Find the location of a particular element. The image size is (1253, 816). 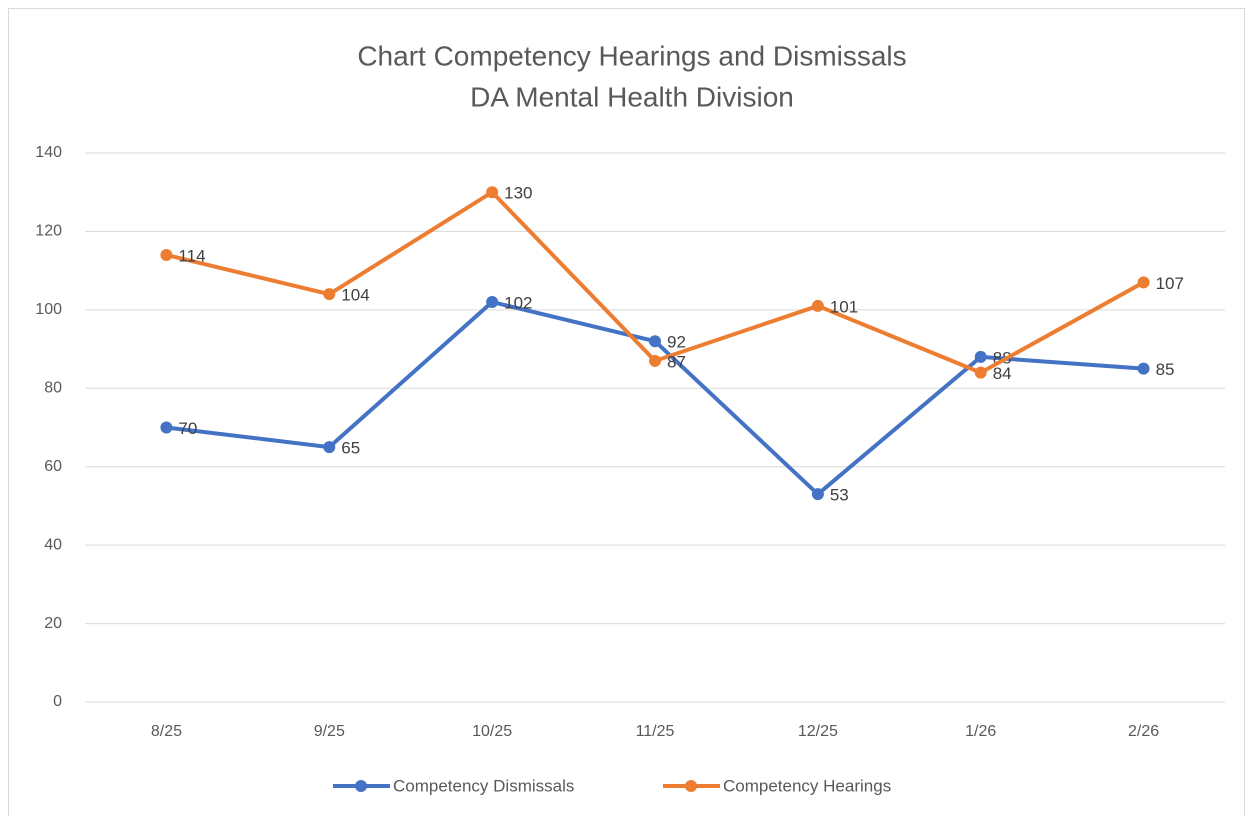

x-tick-label: 10/25 is located at coordinates (492, 731).